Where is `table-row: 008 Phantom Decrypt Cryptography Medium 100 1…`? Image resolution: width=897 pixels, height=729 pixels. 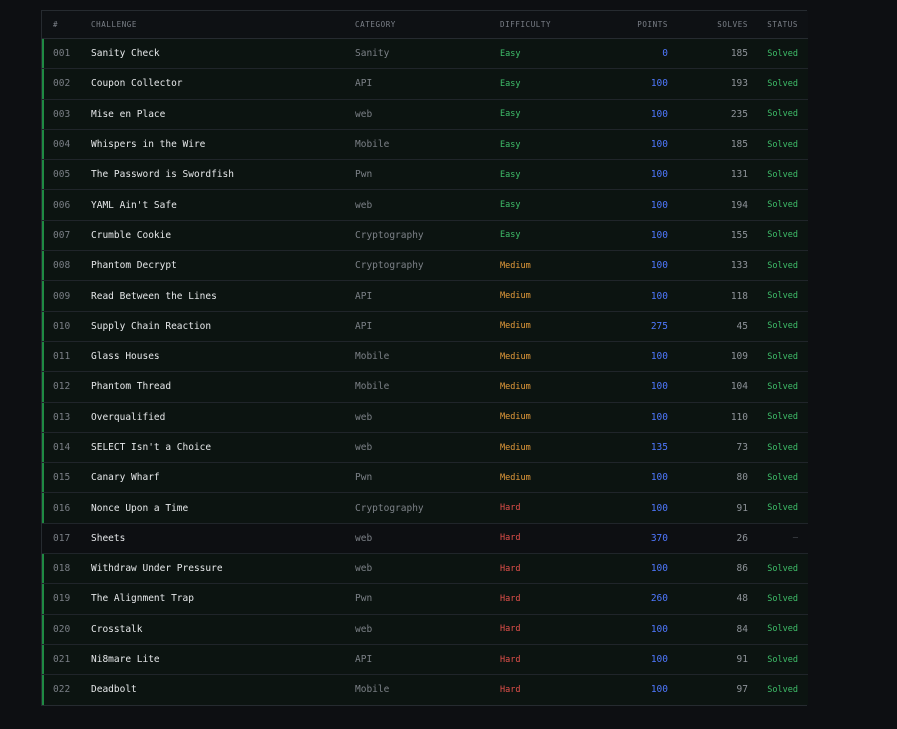
table-row: 008 Phantom Decrypt Cryptography Medium 100 1… is located at coordinates (425, 266).